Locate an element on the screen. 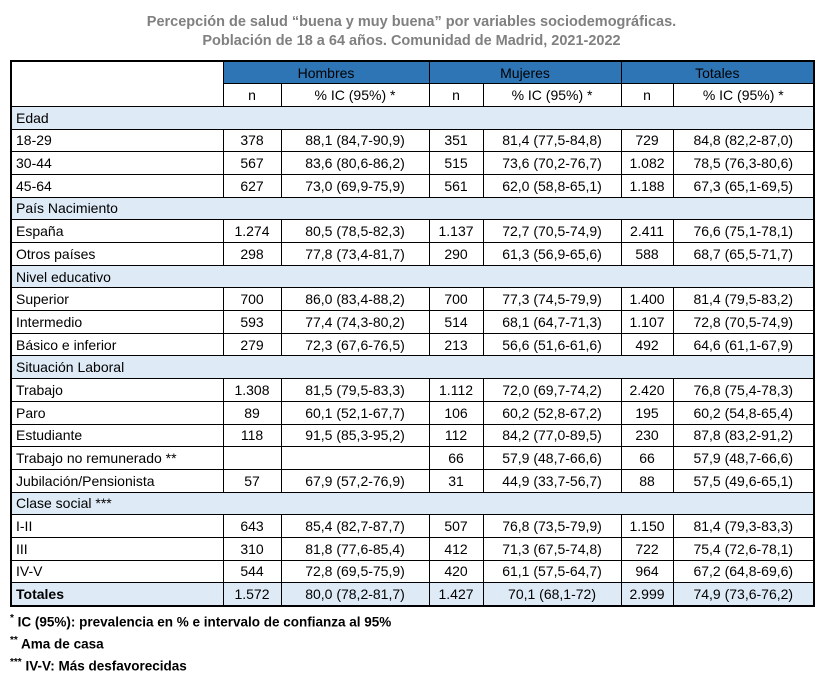 The image size is (823, 692). value-cell: 515 is located at coordinates (456, 163).